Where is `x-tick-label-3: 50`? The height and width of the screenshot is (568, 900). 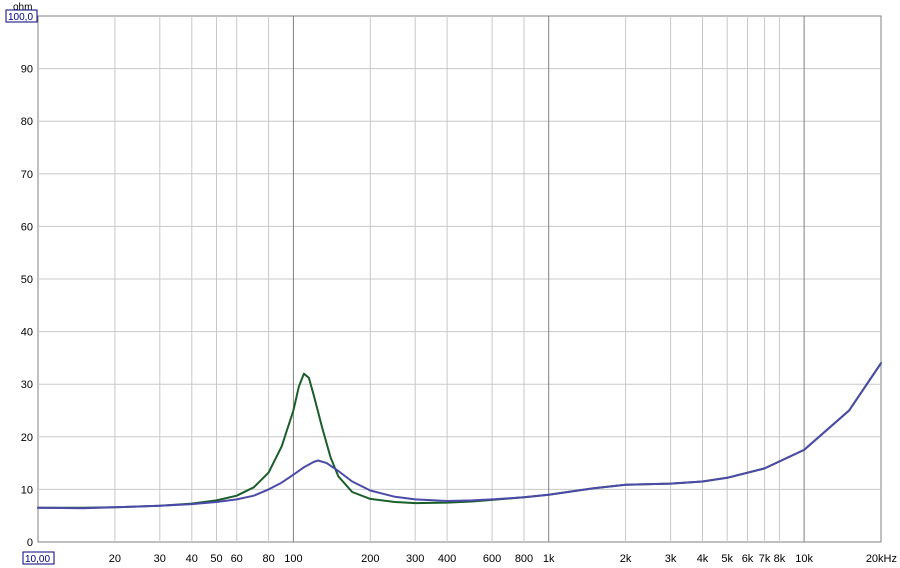 x-tick-label-3: 50 is located at coordinates (216, 559).